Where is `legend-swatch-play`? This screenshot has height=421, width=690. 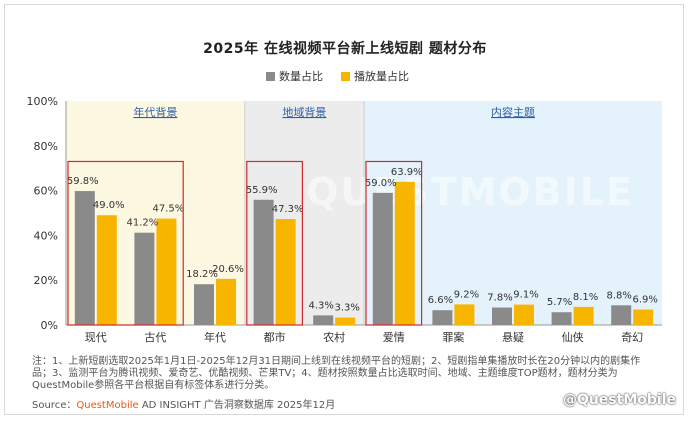 legend-swatch-play is located at coordinates (345, 76).